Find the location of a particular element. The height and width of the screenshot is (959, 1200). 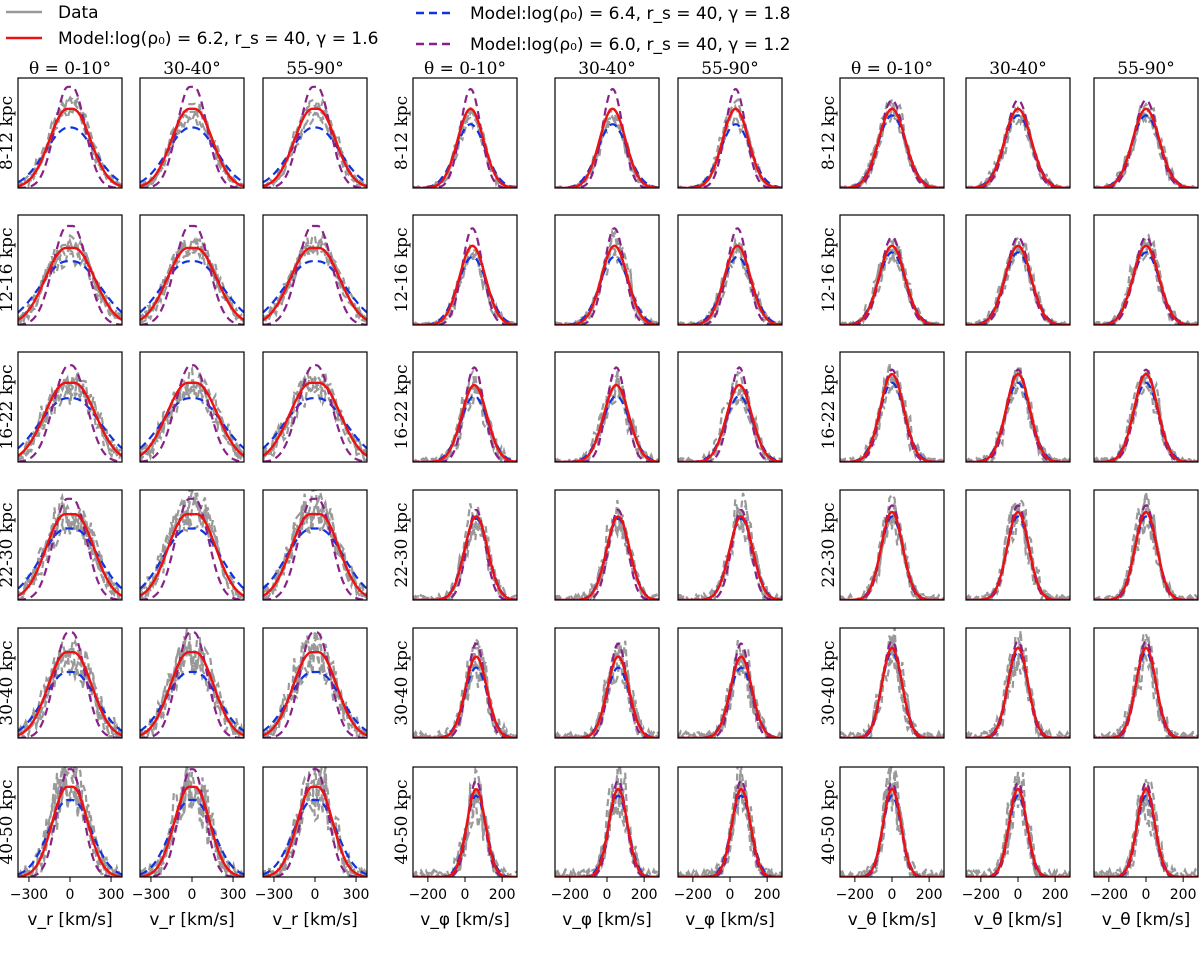

panel-vtheta-r2-c0 is located at coordinates (892, 407).